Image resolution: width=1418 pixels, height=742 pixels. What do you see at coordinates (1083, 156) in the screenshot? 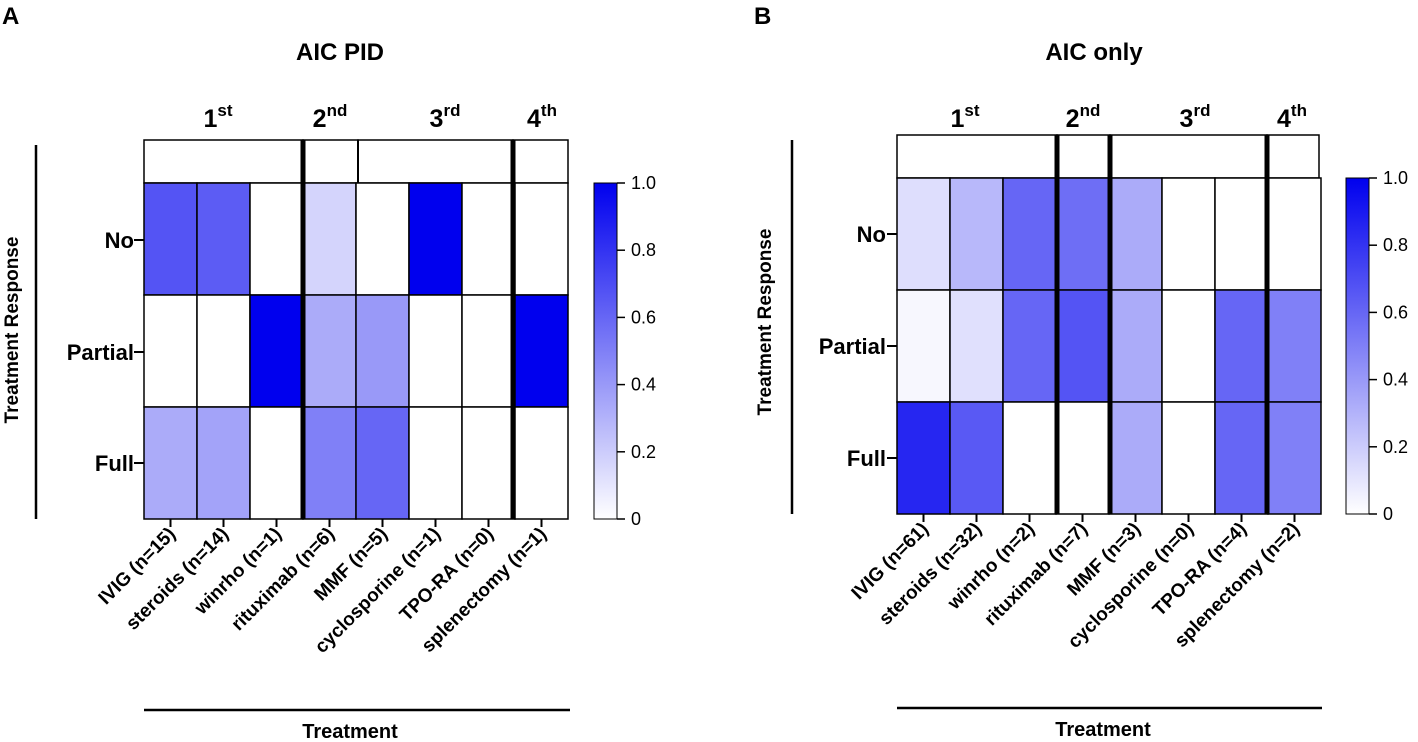
I see `panel-b-group-box-2nd` at bounding box center [1083, 156].